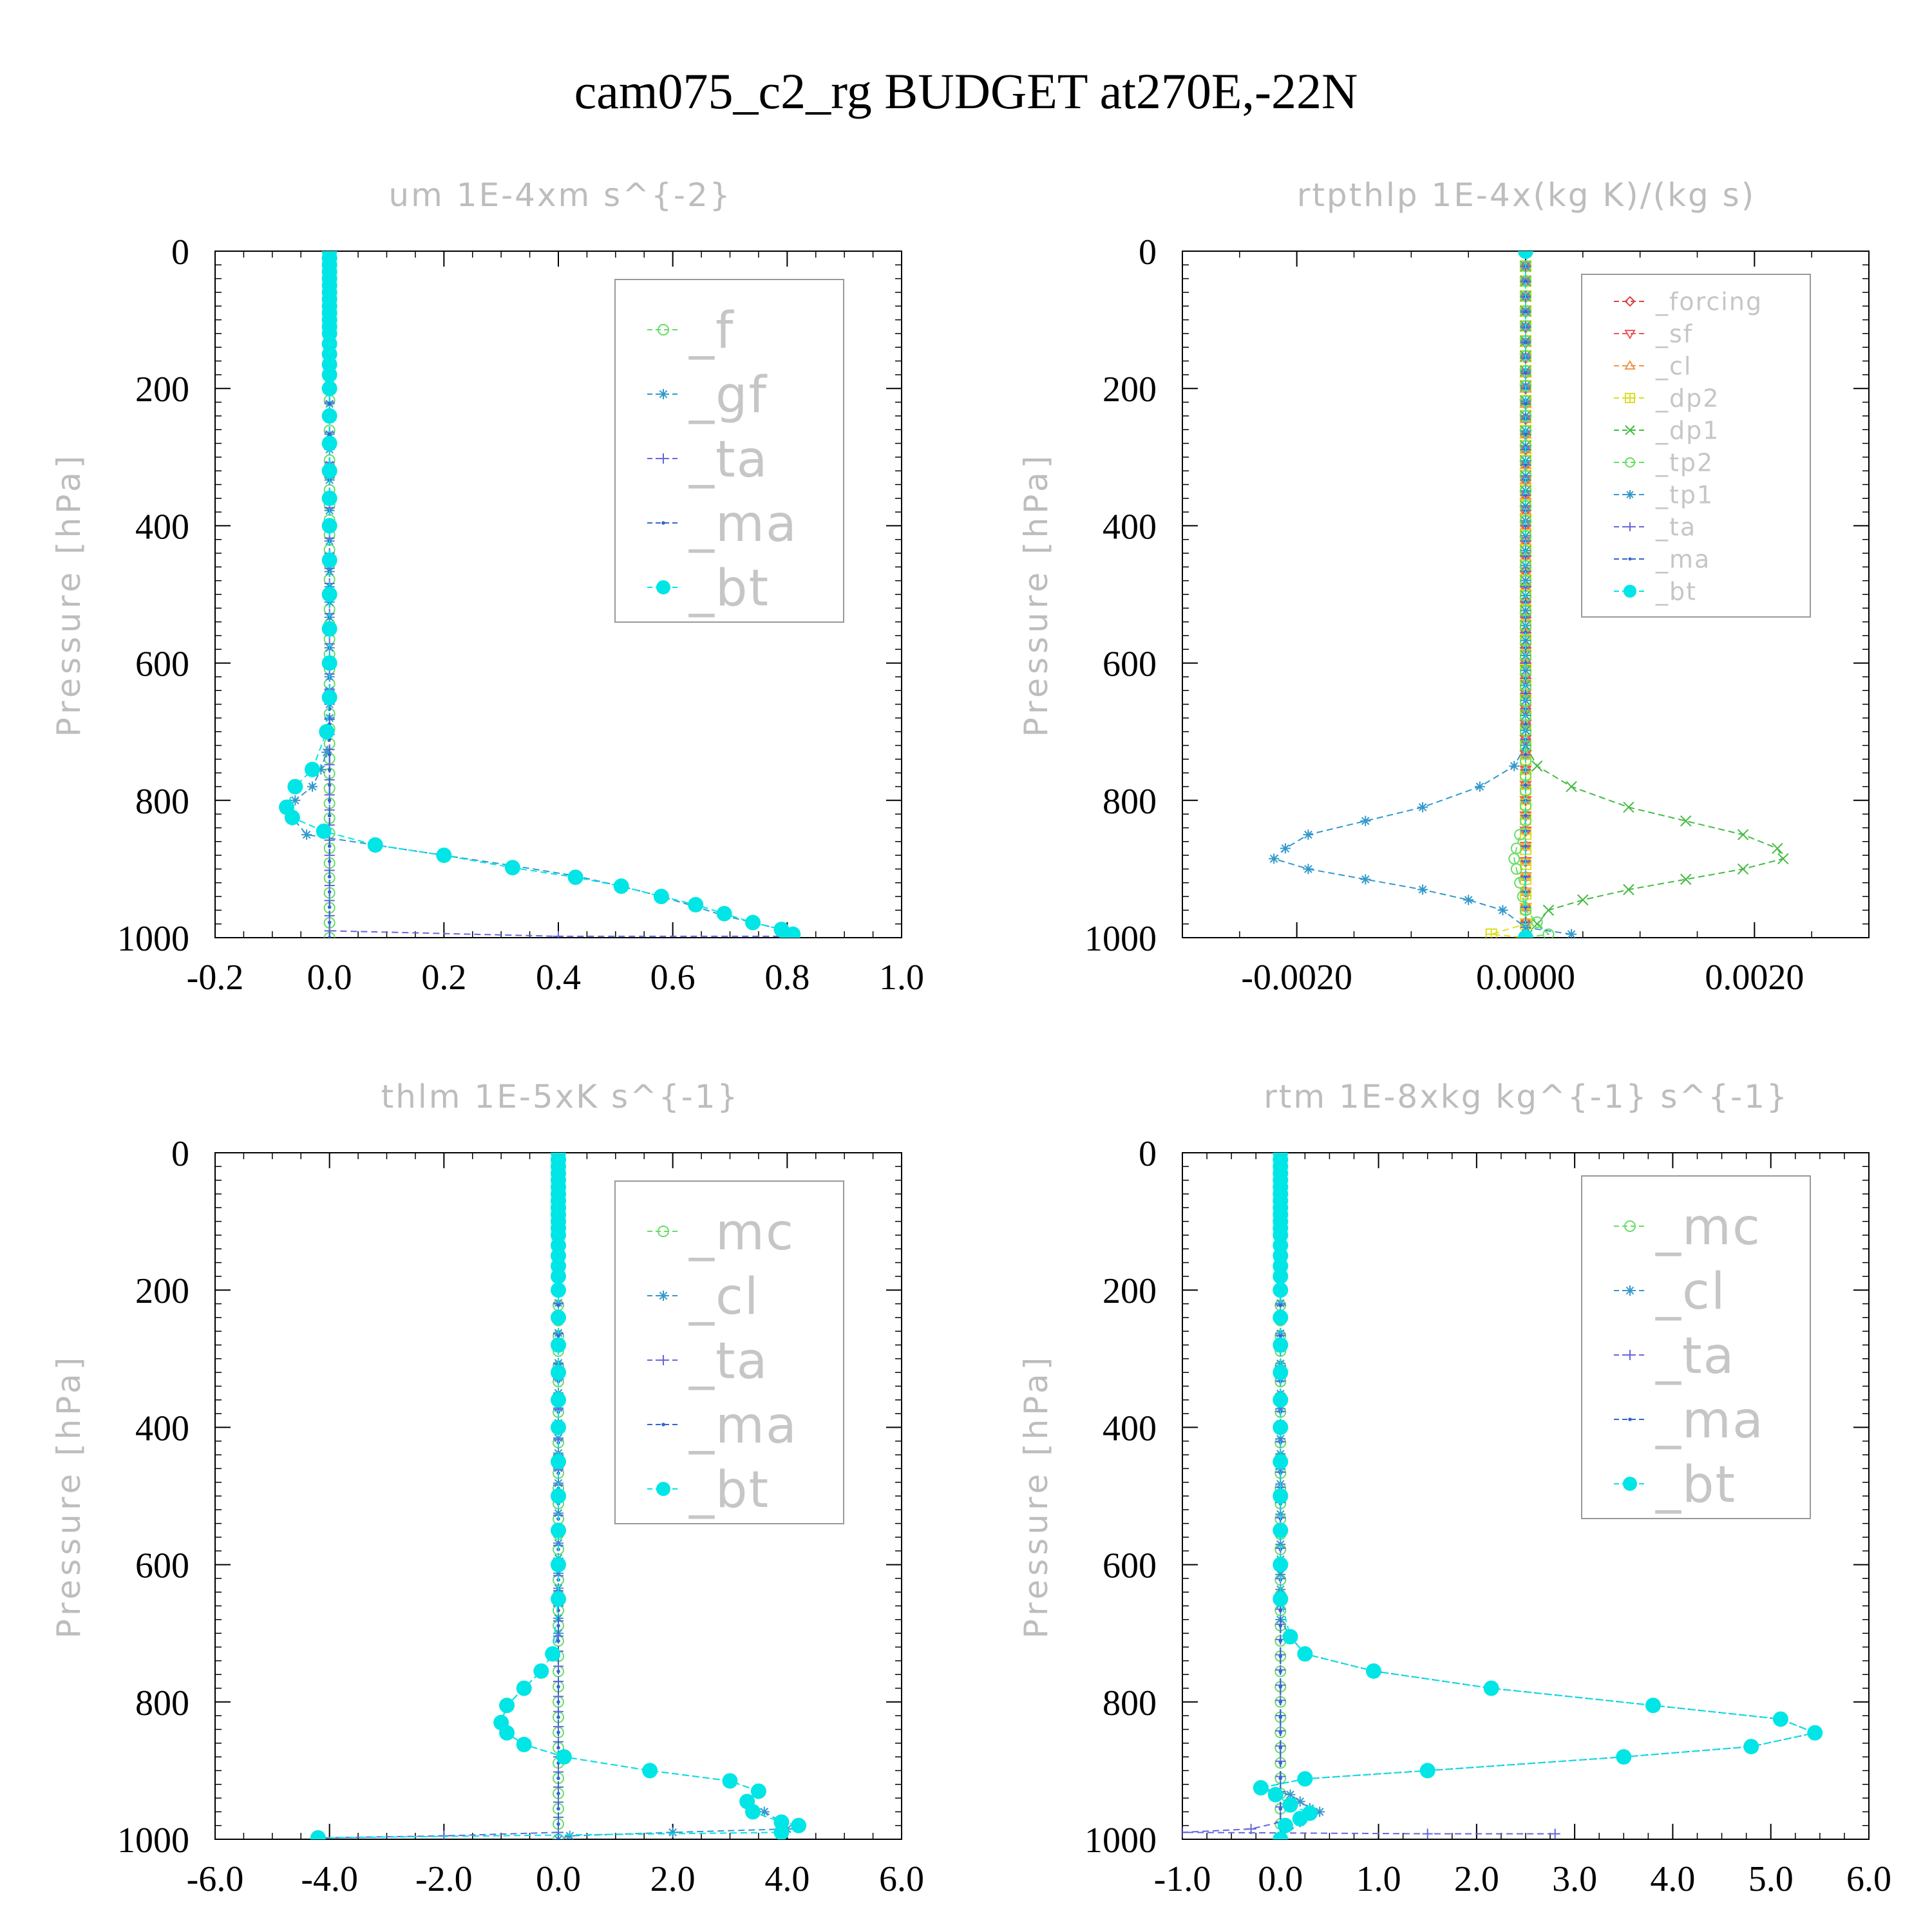  I want to click on series-ta, so click(1371, 1496).